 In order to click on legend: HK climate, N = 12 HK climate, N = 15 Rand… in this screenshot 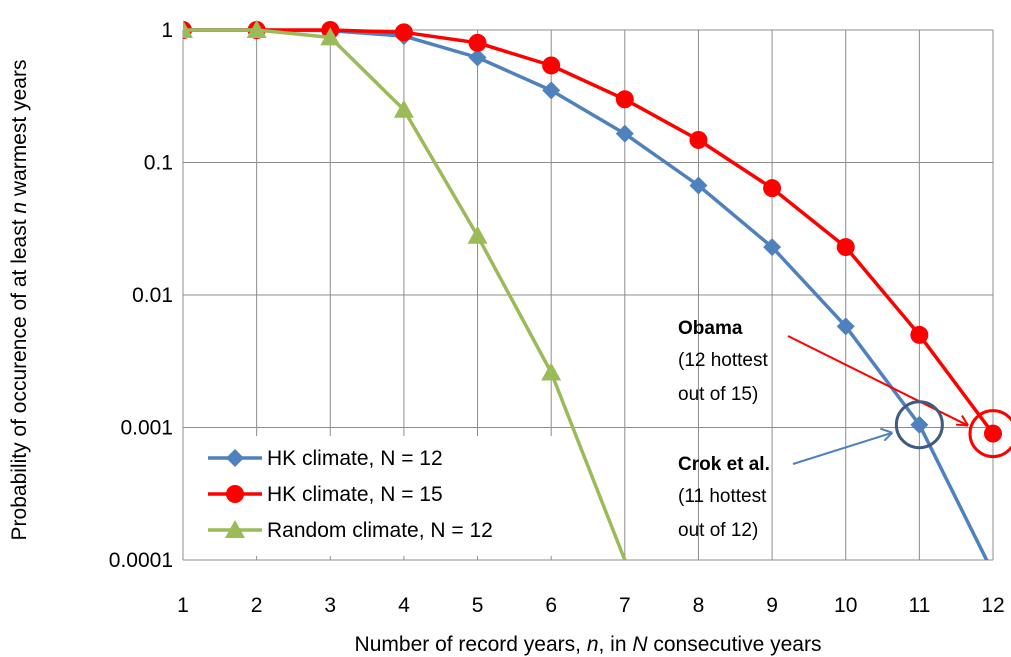, I will do `click(376, 496)`.